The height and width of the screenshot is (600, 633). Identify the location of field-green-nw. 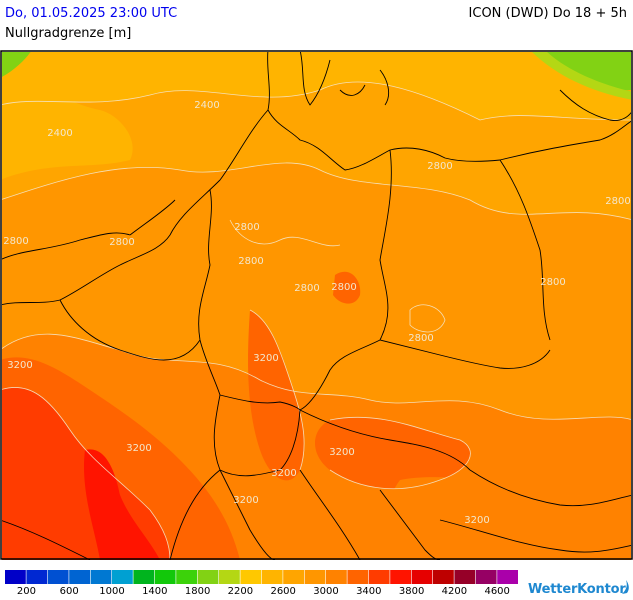
(16, 64).